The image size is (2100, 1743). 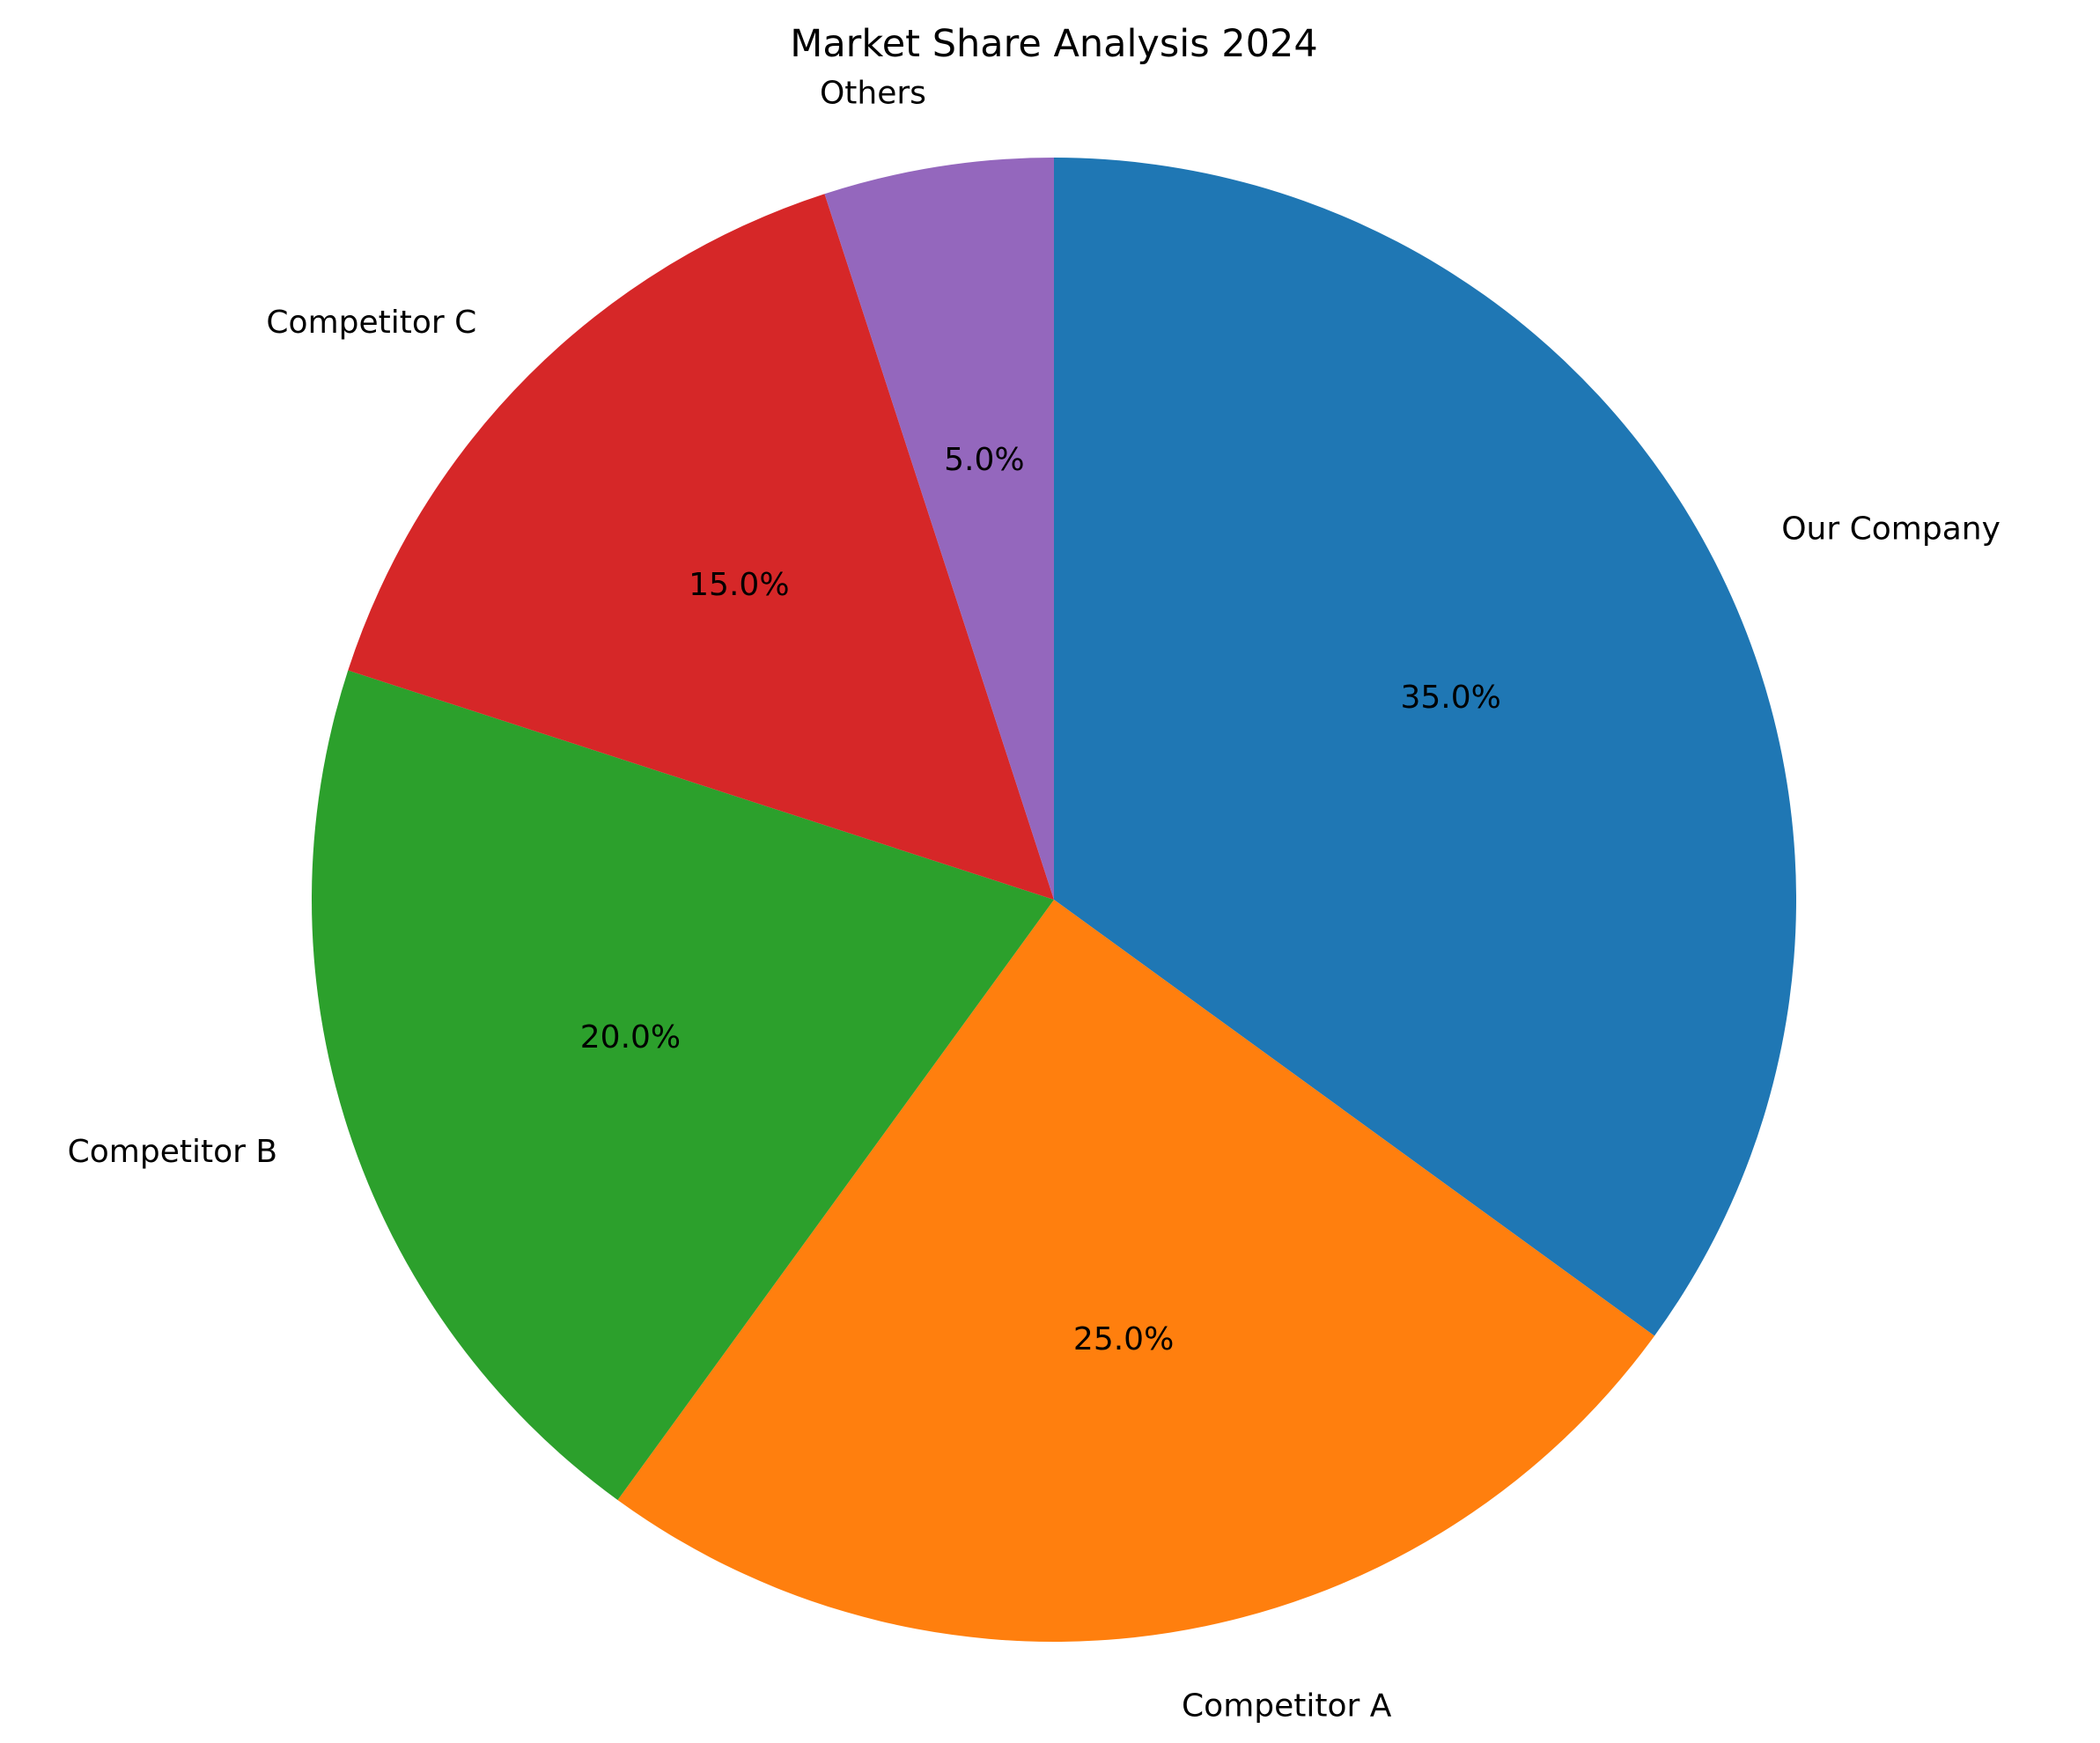 What do you see at coordinates (984, 460) in the screenshot?
I see `slice-percent-label: 5.0%` at bounding box center [984, 460].